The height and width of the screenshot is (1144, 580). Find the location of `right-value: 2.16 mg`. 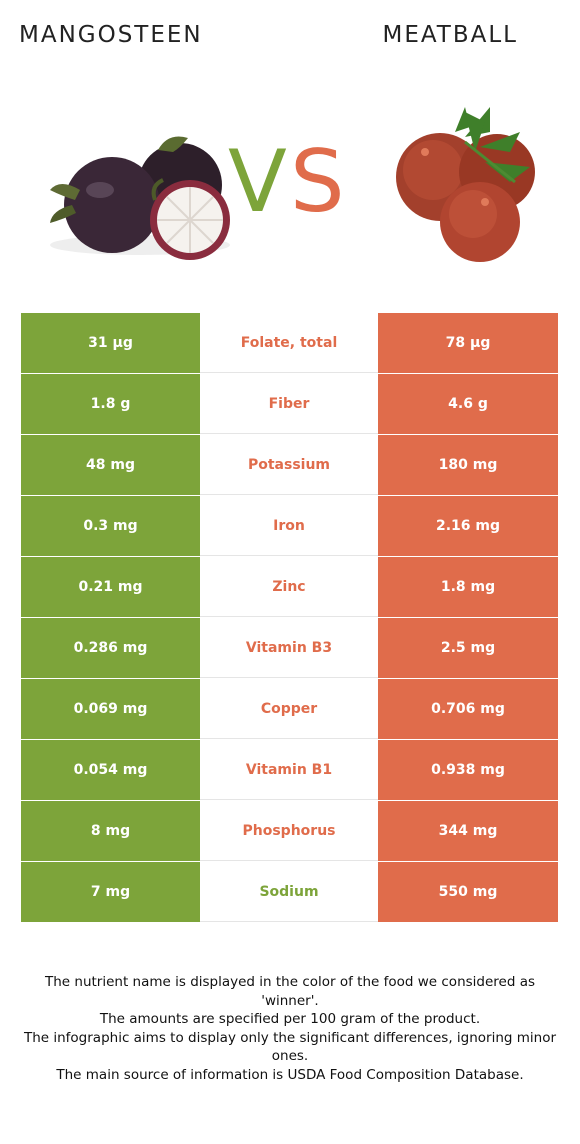

right-value: 2.16 mg is located at coordinates (468, 526).